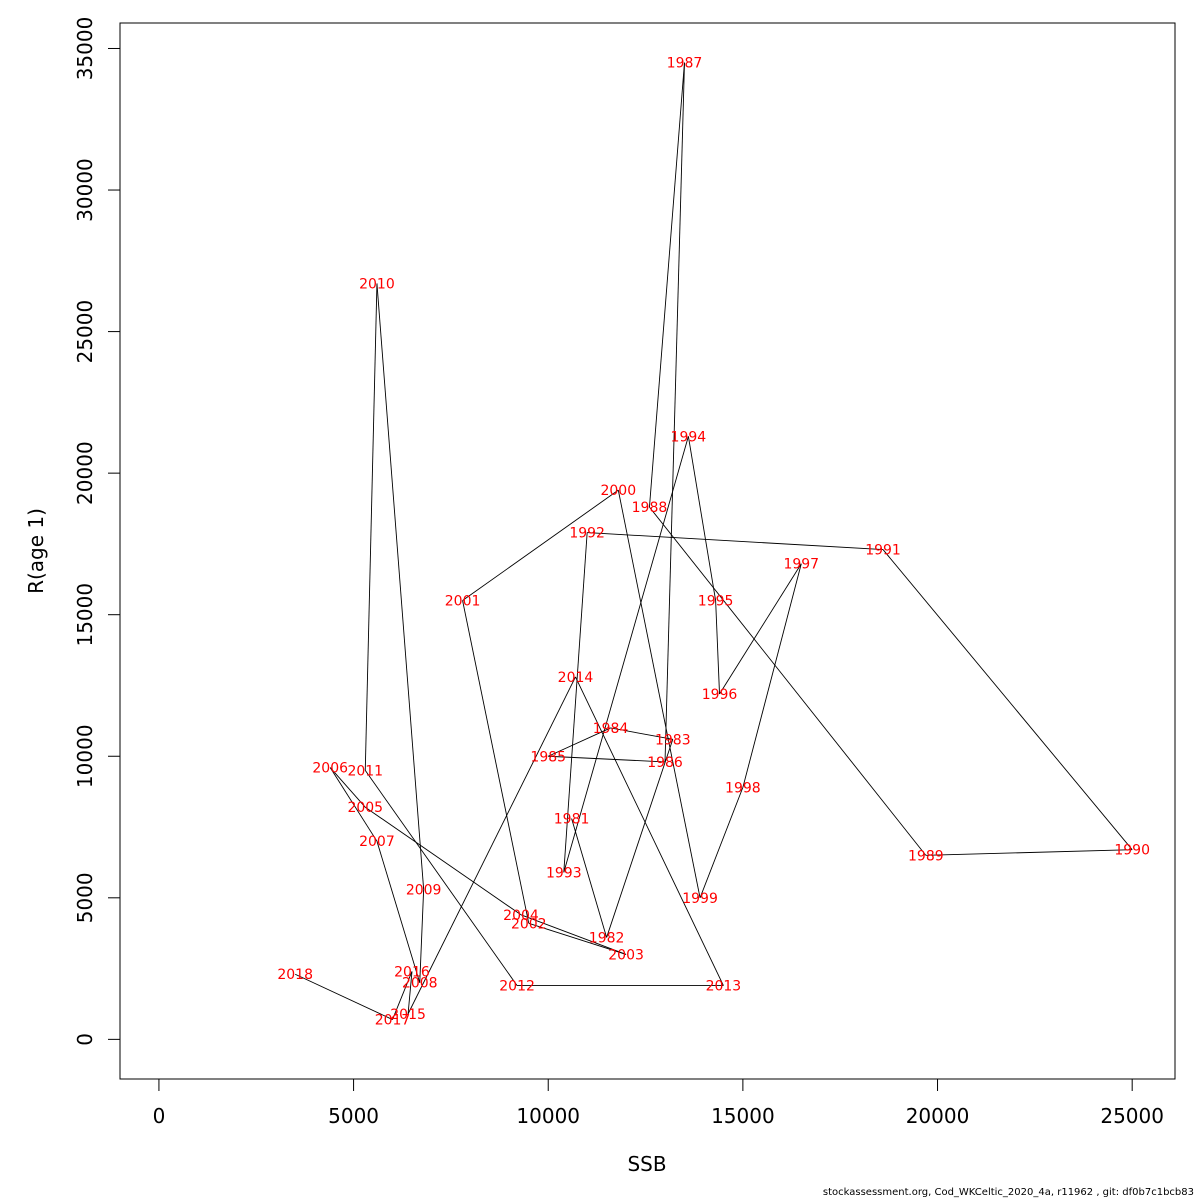 This screenshot has width=1200, height=1200. What do you see at coordinates (529, 924) in the screenshot?
I see `year-label-2002: 2002` at bounding box center [529, 924].